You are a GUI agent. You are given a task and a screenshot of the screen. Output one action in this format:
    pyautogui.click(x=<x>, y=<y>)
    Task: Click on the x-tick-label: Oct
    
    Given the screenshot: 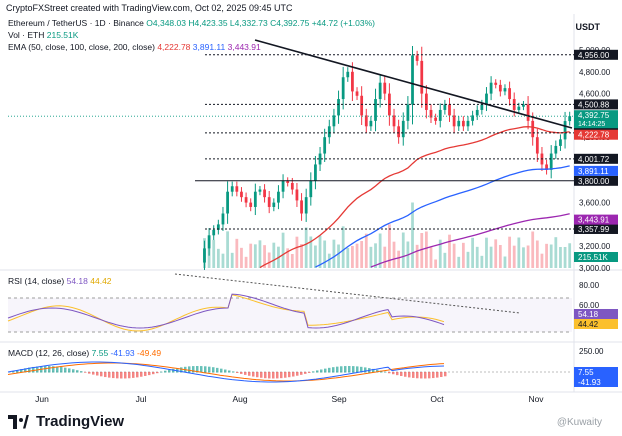 What is the action you would take?
    pyautogui.click(x=437, y=399)
    